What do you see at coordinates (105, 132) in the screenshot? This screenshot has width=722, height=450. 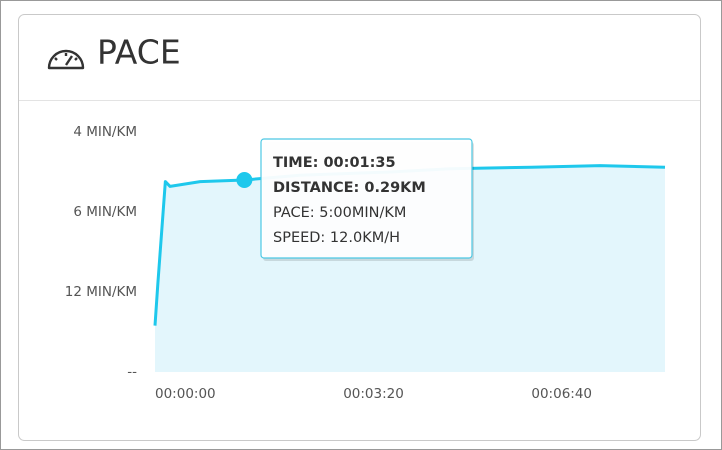 I see `y-tick-label: 4 MIN/KM` at bounding box center [105, 132].